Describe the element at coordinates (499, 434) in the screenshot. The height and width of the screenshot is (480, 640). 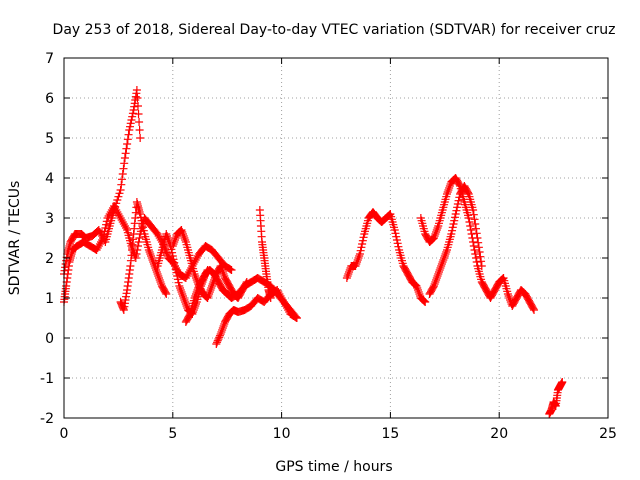
I see `x-tick-label: 20` at that location.